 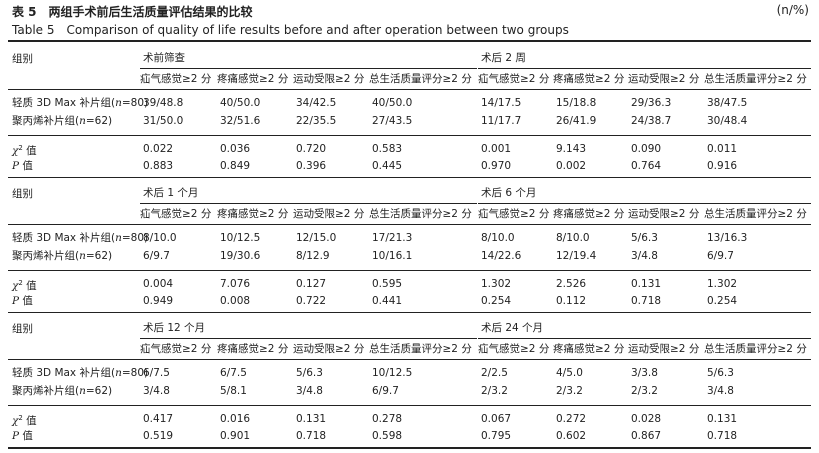 What do you see at coordinates (571, 301) in the screenshot?
I see `p-value-cell: 0.112` at bounding box center [571, 301].